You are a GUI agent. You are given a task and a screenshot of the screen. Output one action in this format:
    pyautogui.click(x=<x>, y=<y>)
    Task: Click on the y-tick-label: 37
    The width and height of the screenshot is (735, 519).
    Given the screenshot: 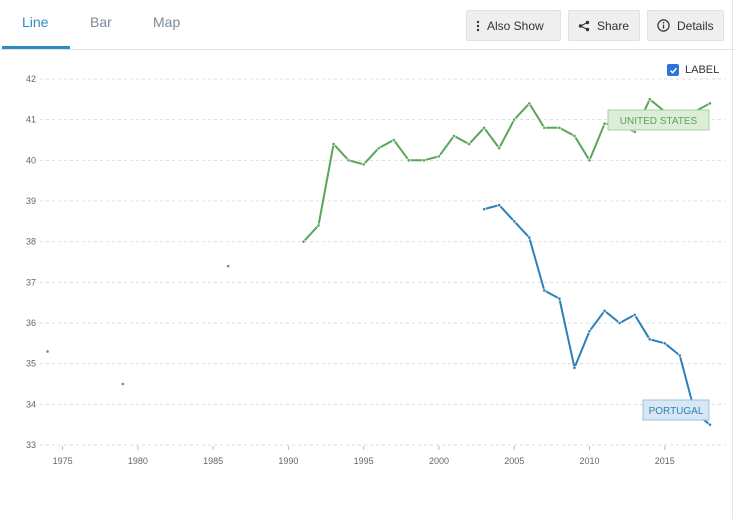 What is the action you would take?
    pyautogui.click(x=31, y=282)
    